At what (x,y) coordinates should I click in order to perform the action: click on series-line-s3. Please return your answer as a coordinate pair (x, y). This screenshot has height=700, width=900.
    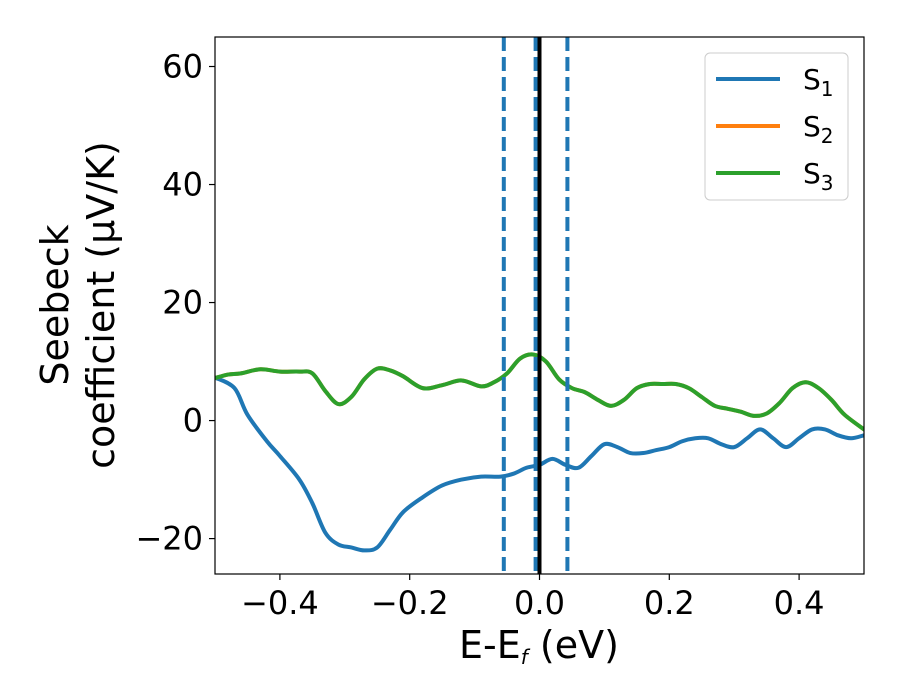
    Looking at the image, I should click on (539, 392).